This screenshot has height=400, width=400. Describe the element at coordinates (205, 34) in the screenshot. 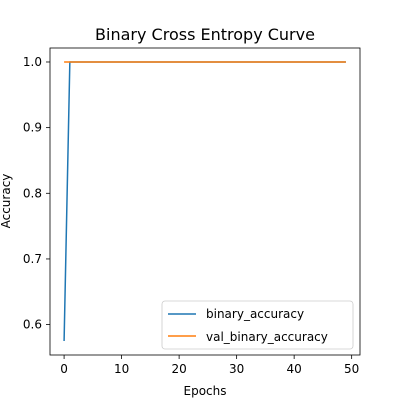

I see `chart-title: Binary Cross Entropy Curve` at that location.